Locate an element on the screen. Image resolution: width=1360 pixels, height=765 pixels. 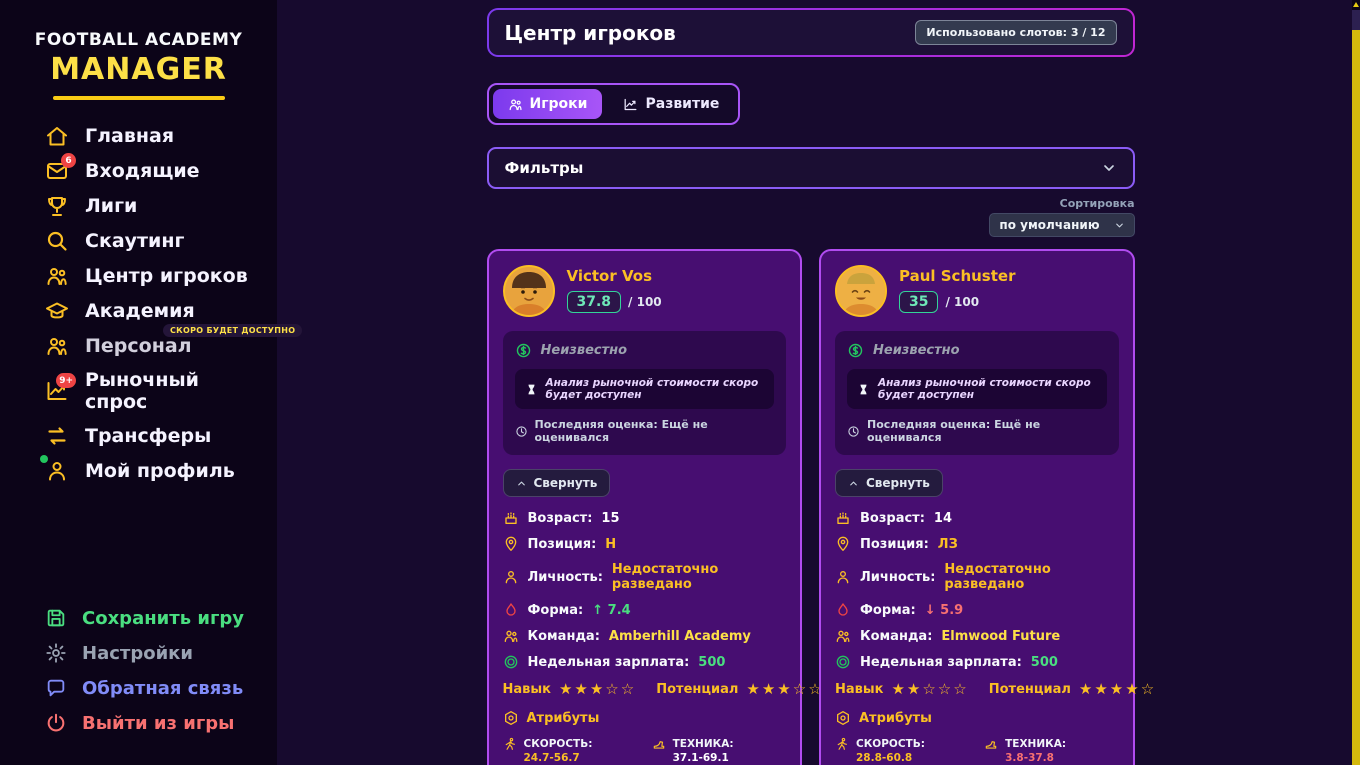
profile-icon is located at coordinates (54, 469).